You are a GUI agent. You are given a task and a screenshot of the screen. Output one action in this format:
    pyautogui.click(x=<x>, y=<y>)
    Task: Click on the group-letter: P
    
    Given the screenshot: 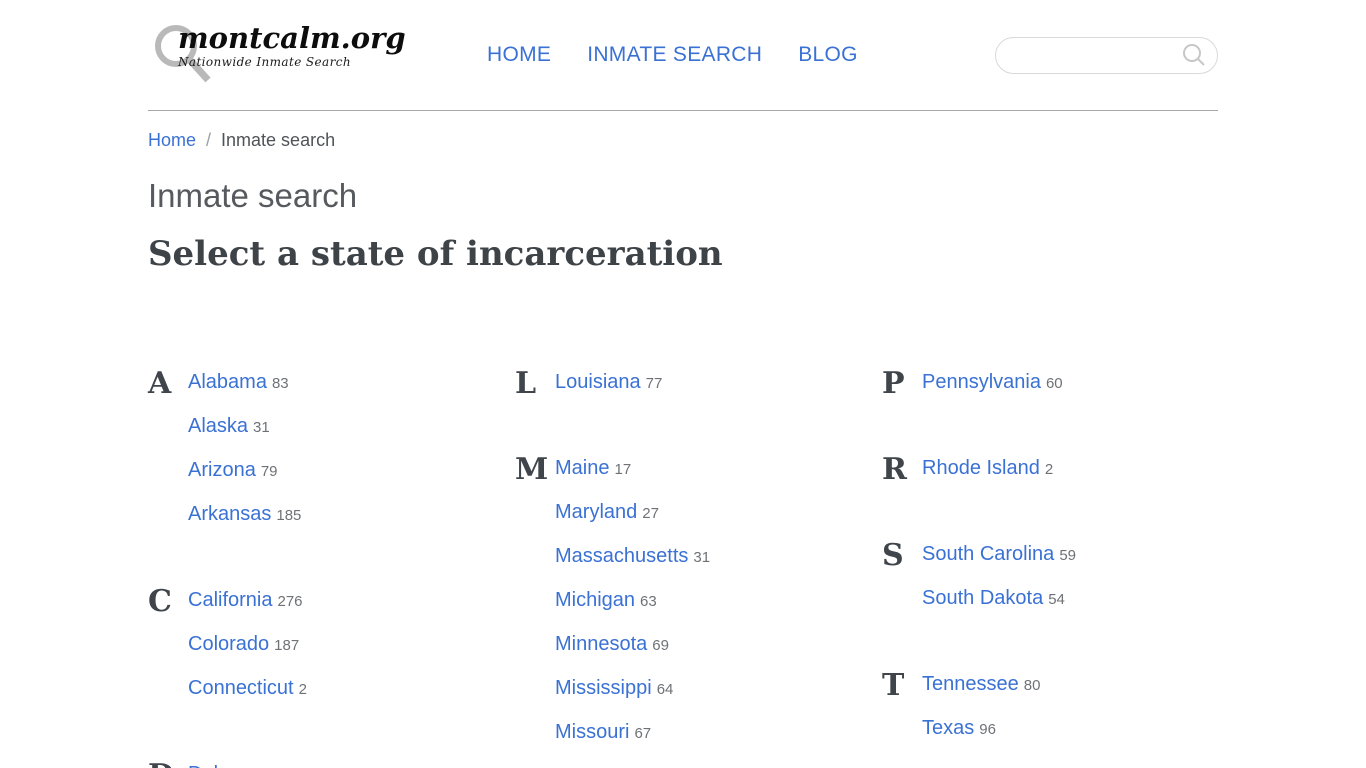 What is the action you would take?
    pyautogui.click(x=893, y=383)
    